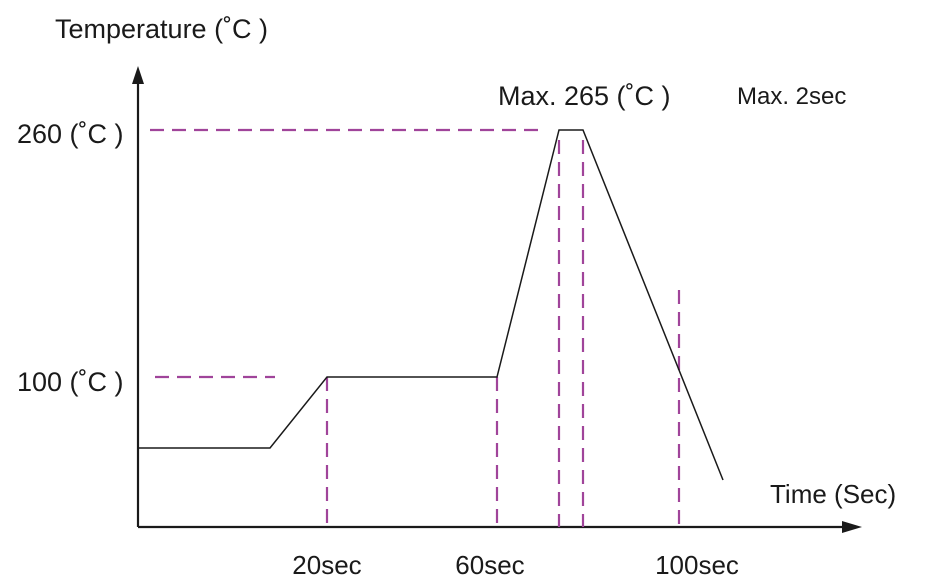 The height and width of the screenshot is (581, 930). What do you see at coordinates (833, 494) in the screenshot?
I see `x-axis-title: Time (Sec)` at bounding box center [833, 494].